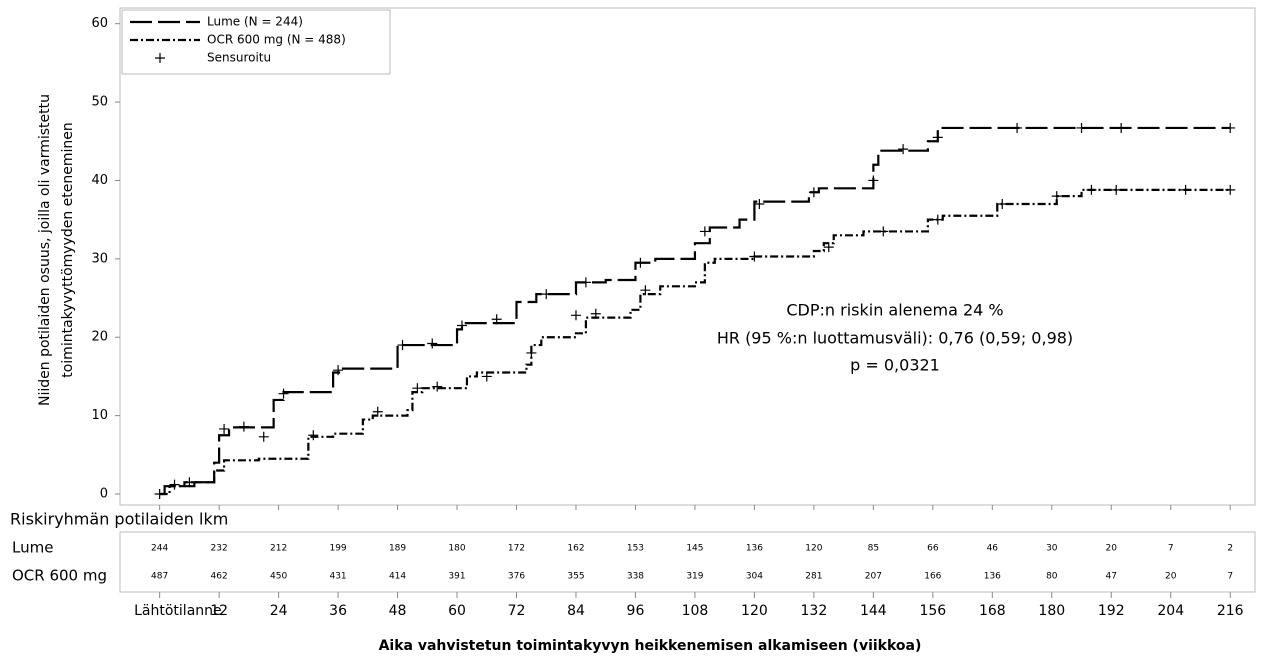 The width and height of the screenshot is (1269, 659). Describe the element at coordinates (99, 337) in the screenshot. I see `y-tick-label: 20` at that location.